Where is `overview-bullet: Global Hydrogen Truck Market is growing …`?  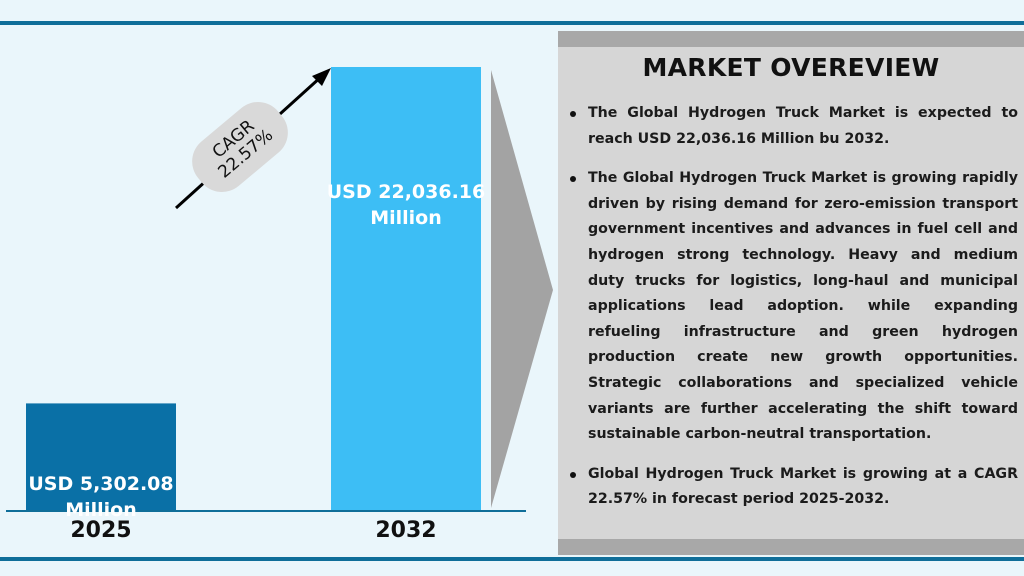 overview-bullet: Global Hydrogen Truck Market is growing … is located at coordinates (793, 487).